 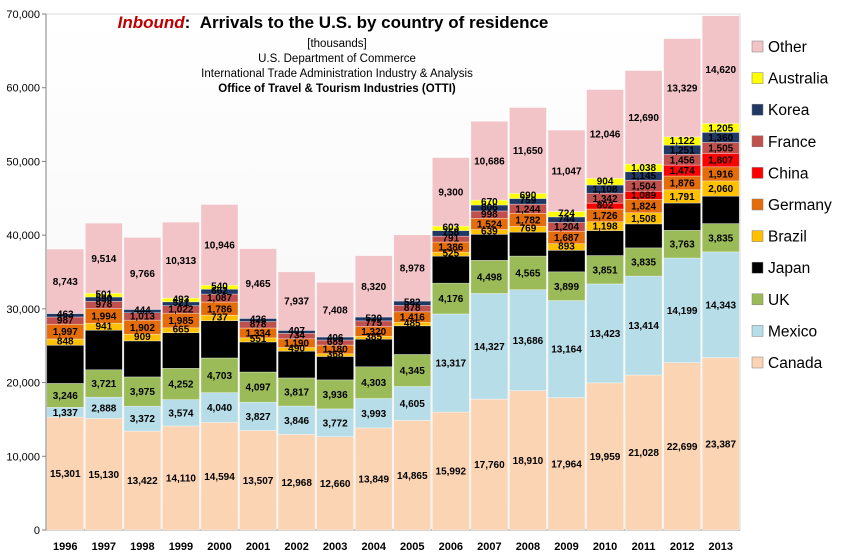 I want to click on data-label-korea: 662, so click(x=219, y=291).